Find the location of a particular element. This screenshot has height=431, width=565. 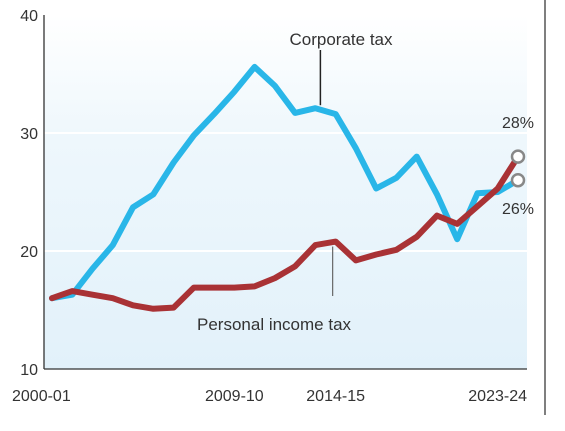

end-marker-personal-income-tax is located at coordinates (518, 156).